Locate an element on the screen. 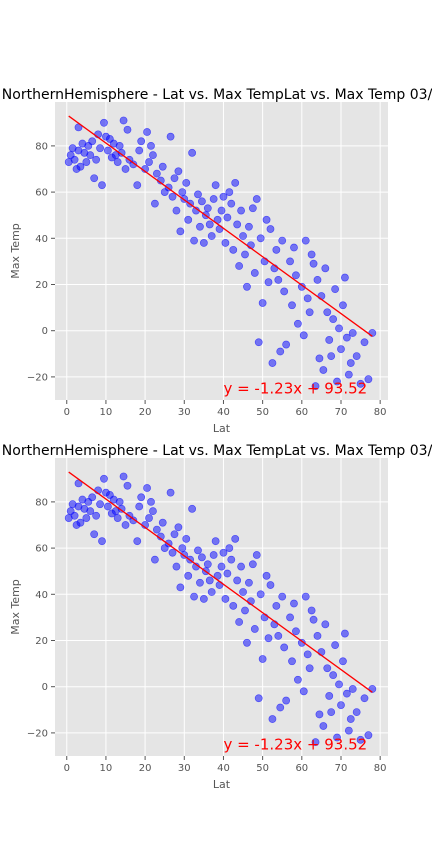  y-tick-label: 0 is located at coordinates (45, 331).